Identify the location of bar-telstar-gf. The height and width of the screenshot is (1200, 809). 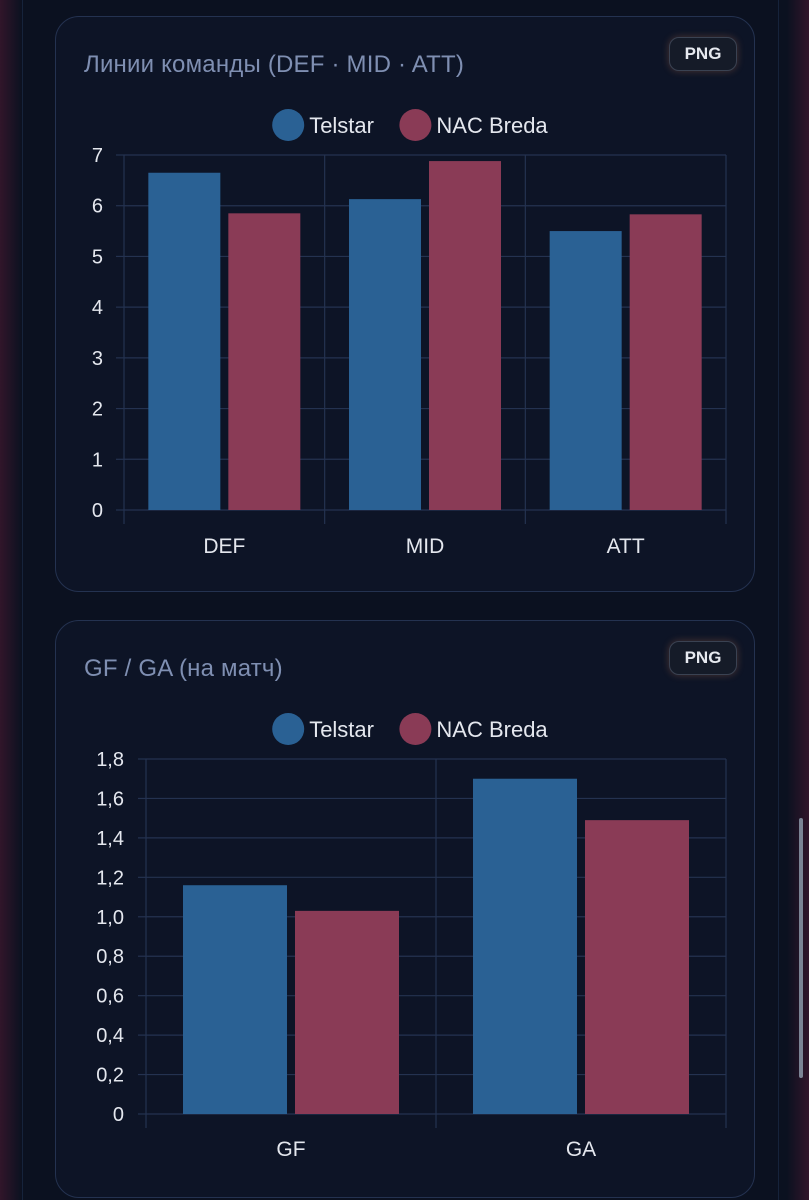
(235, 999).